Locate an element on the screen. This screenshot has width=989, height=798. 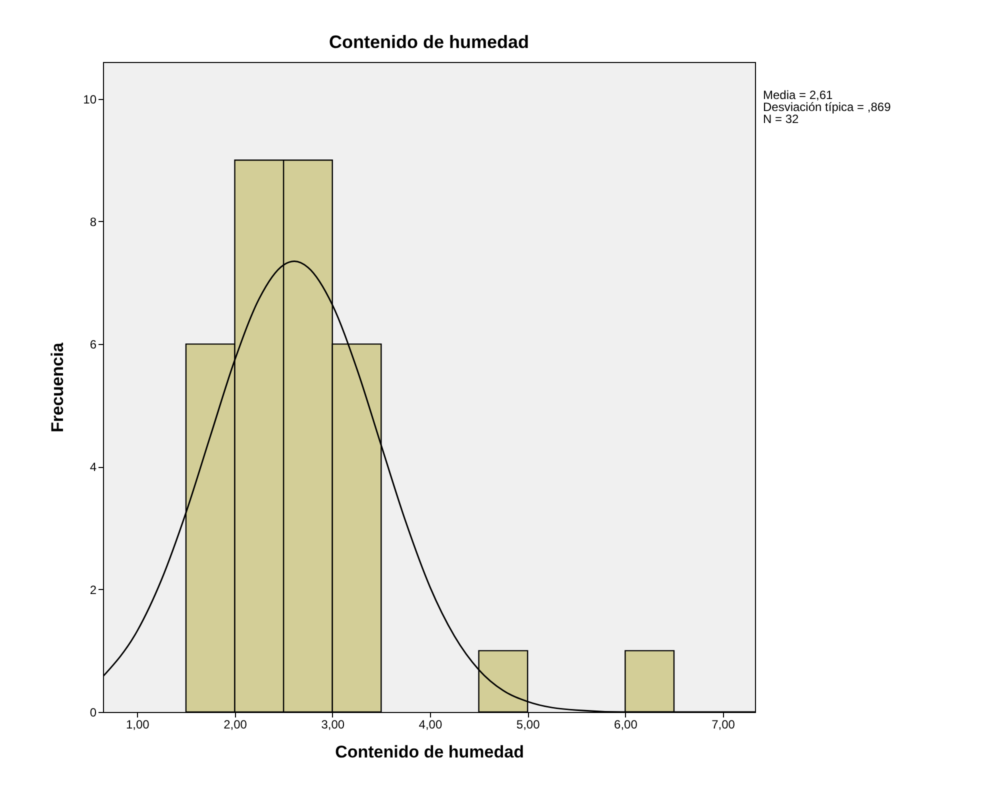
text: N = 32 is located at coordinates (781, 119).